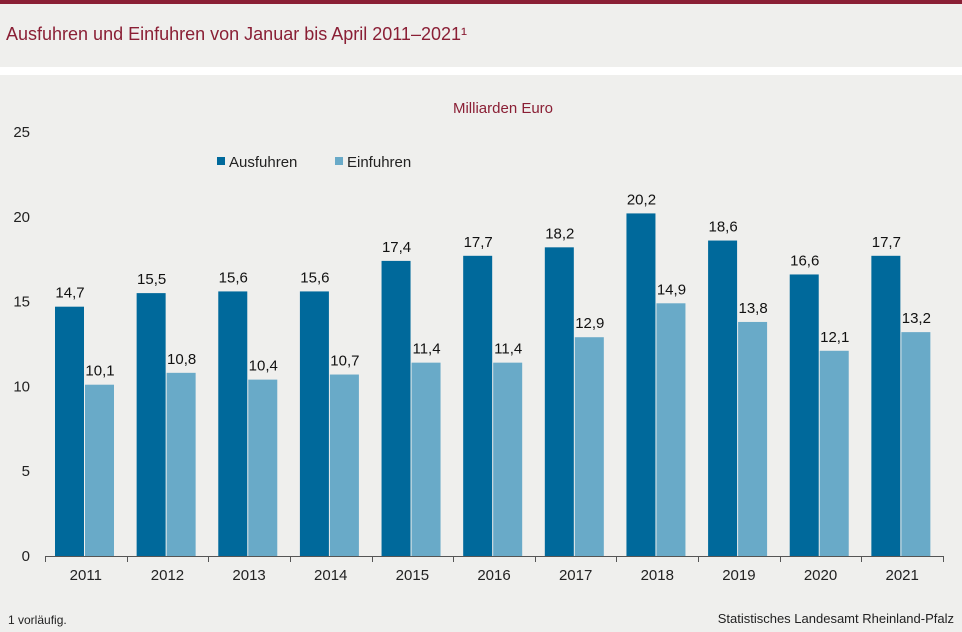  Describe the element at coordinates (916, 318) in the screenshot. I see `data-label: 13,2` at that location.